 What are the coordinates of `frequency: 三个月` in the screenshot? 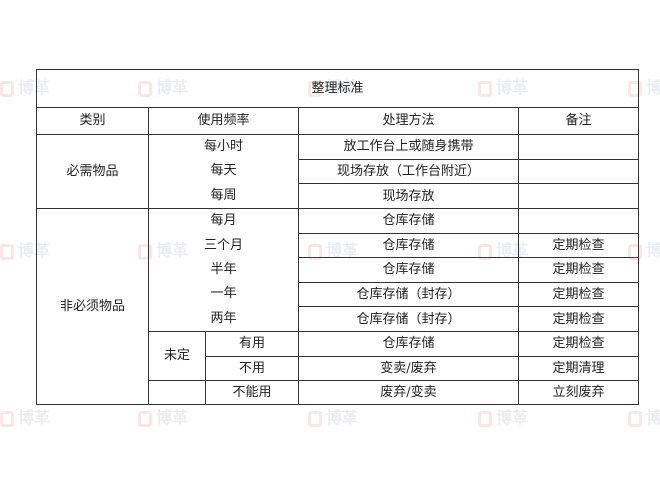 It's located at (223, 245).